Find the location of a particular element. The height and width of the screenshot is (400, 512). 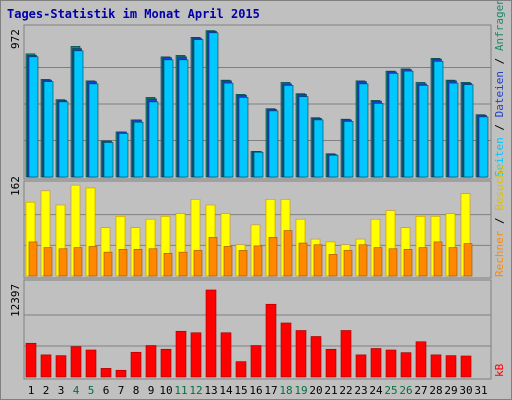

x-label-day-19: 19 is located at coordinates (300, 390).